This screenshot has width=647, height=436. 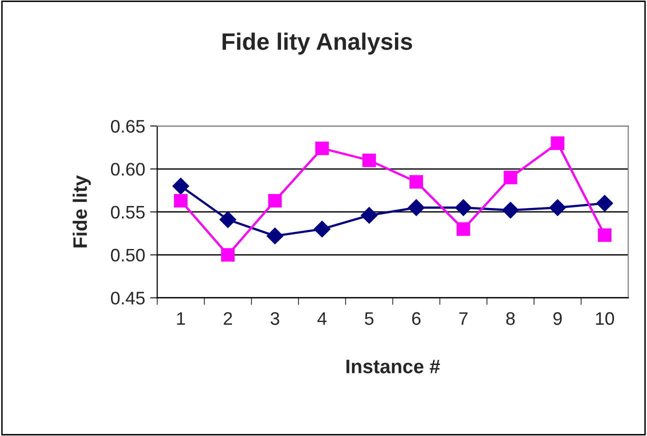 I want to click on y-tick-label: 0.60, so click(x=127, y=169).